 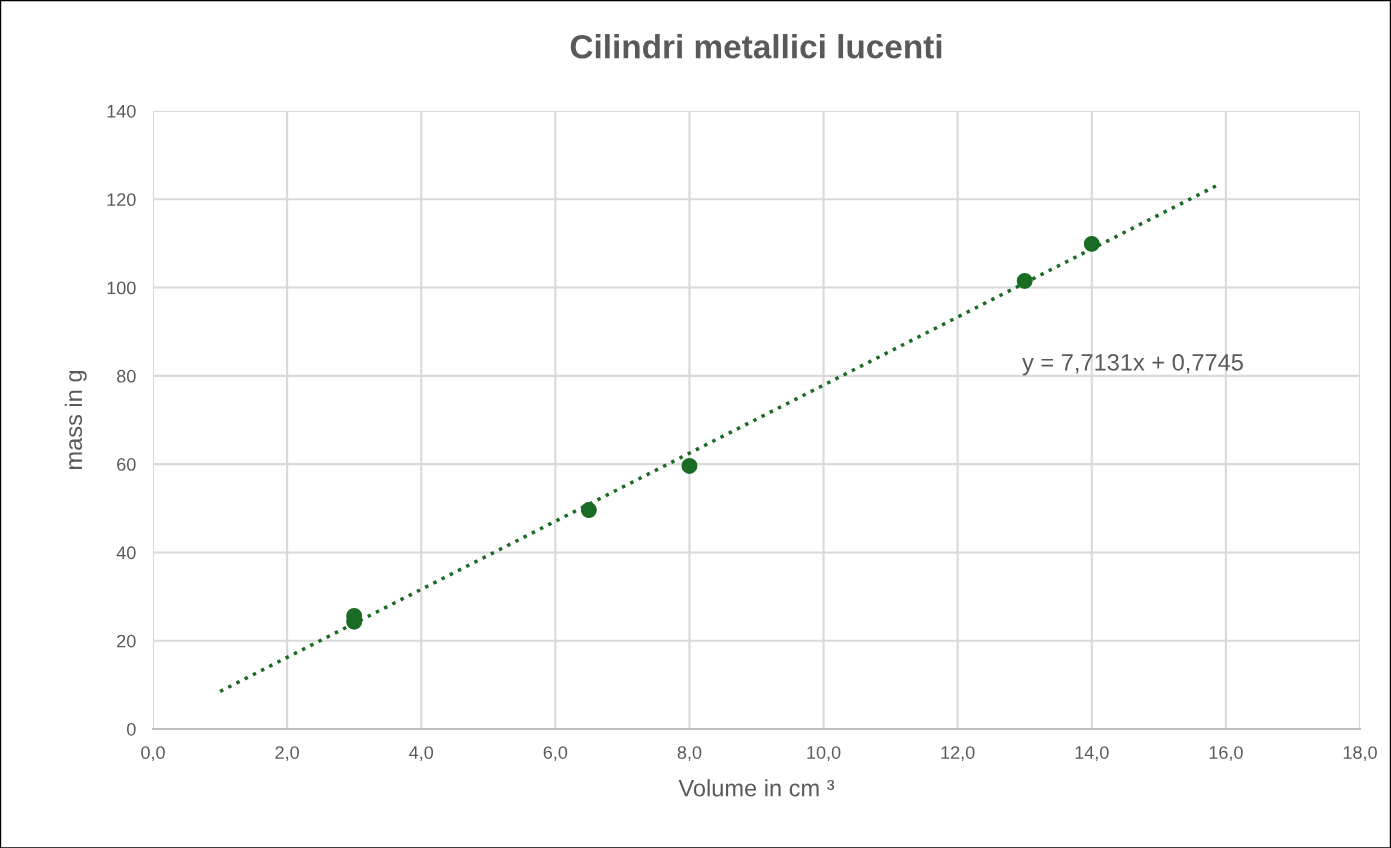 I want to click on y-tick-label: 20, so click(x=126, y=641).